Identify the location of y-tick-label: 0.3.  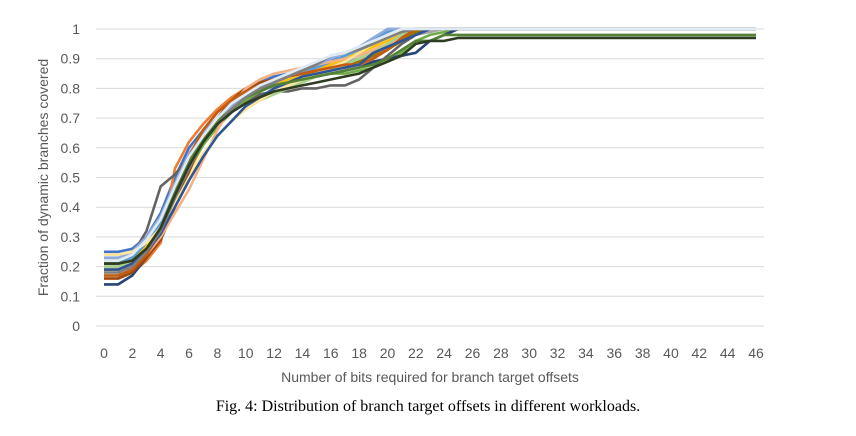
(71, 237).